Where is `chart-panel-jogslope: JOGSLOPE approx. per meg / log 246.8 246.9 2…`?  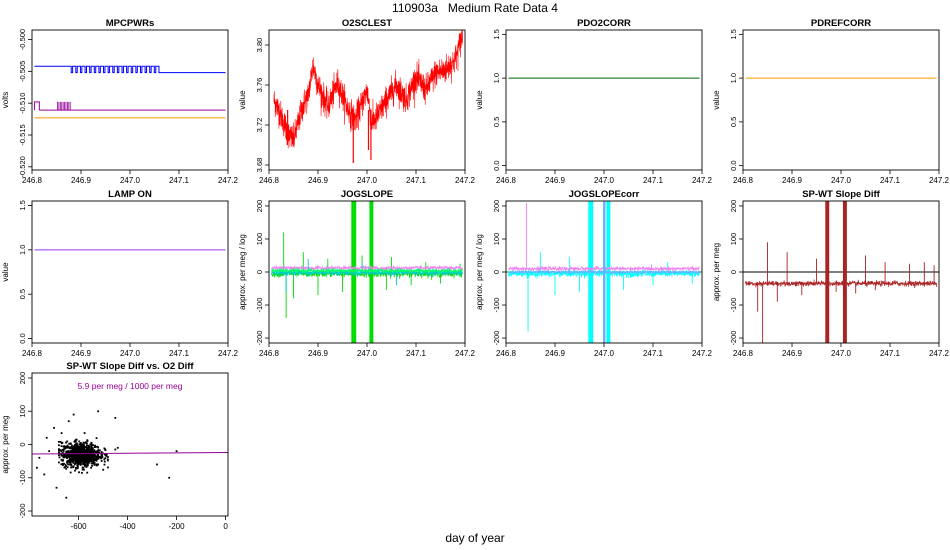
chart-panel-jogslope: JOGSLOPE approx. per meg / log 246.8 246.9 2… is located at coordinates (357, 273).